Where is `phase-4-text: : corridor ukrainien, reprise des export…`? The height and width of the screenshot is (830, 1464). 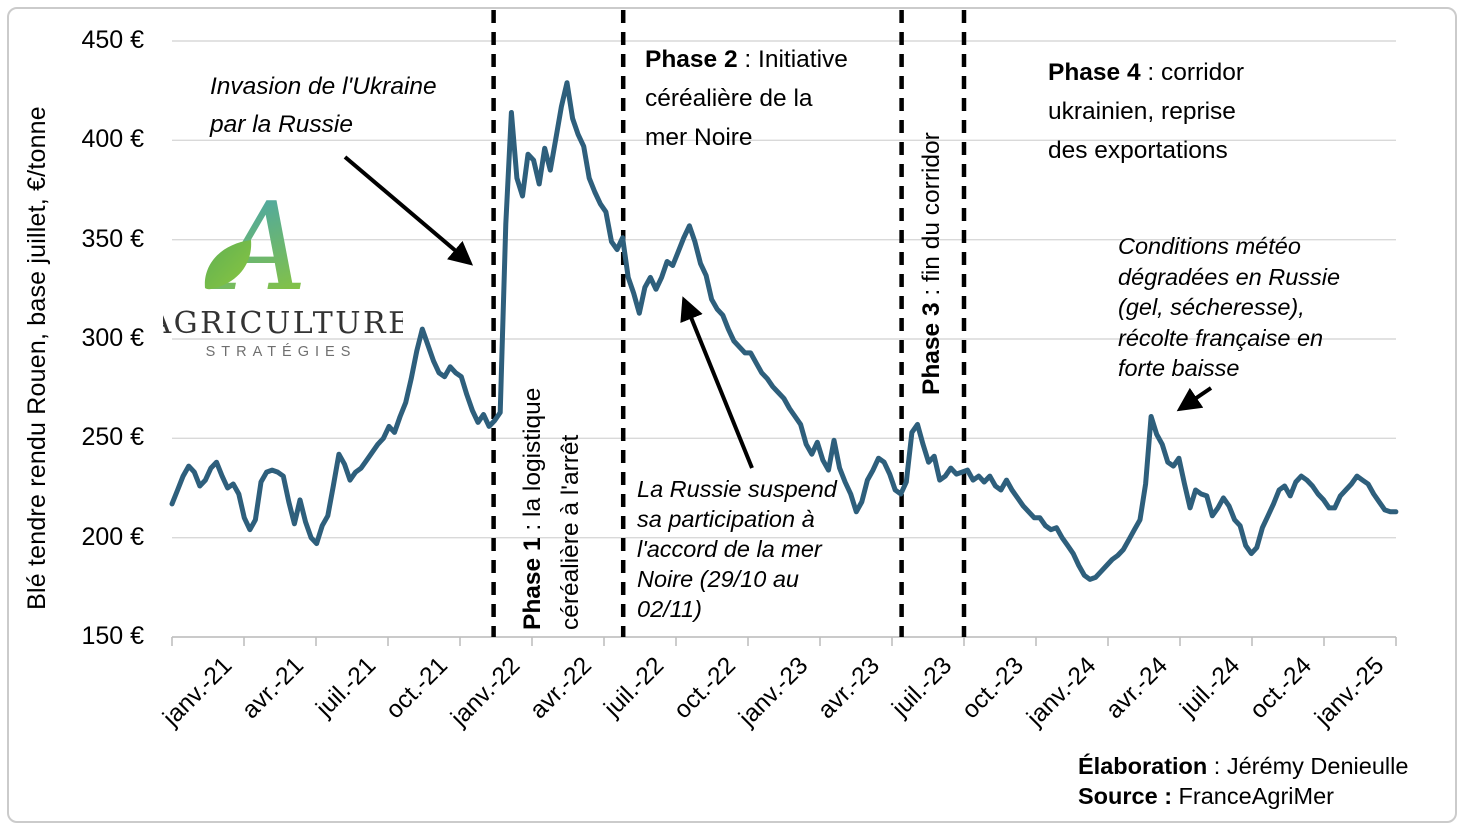 phase-4-text: : corridor ukrainien, reprise des export… is located at coordinates (1146, 111).